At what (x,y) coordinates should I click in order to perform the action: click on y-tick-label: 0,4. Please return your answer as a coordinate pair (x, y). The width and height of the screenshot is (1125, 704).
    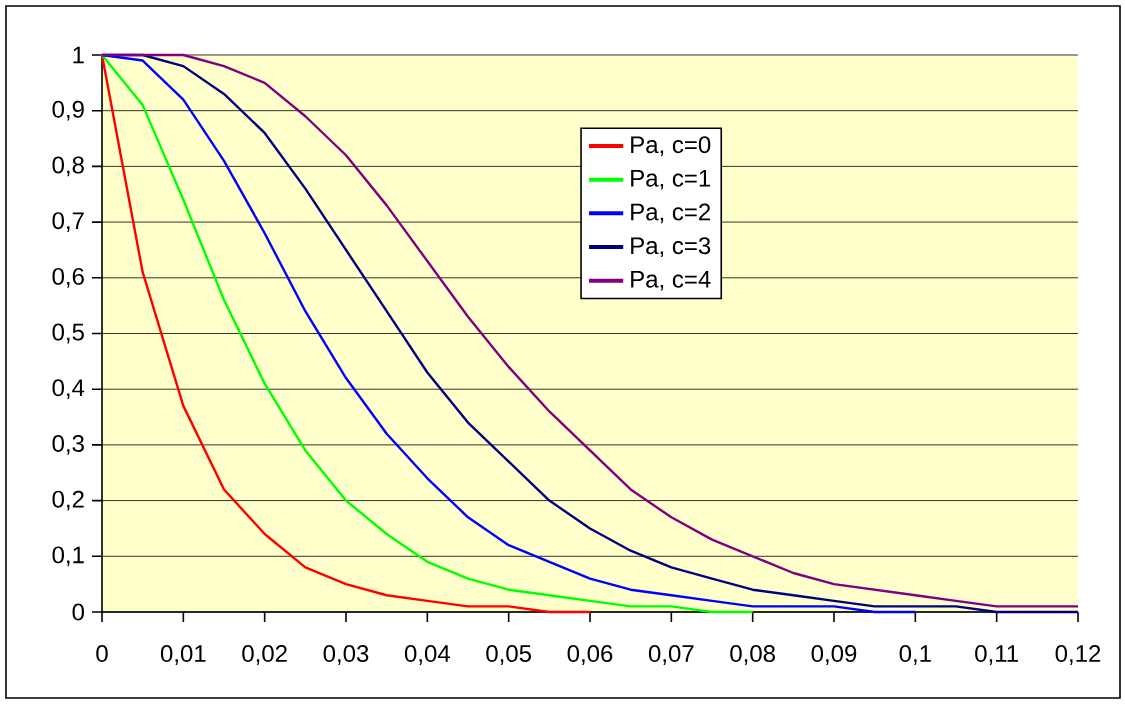
    Looking at the image, I should click on (68, 389).